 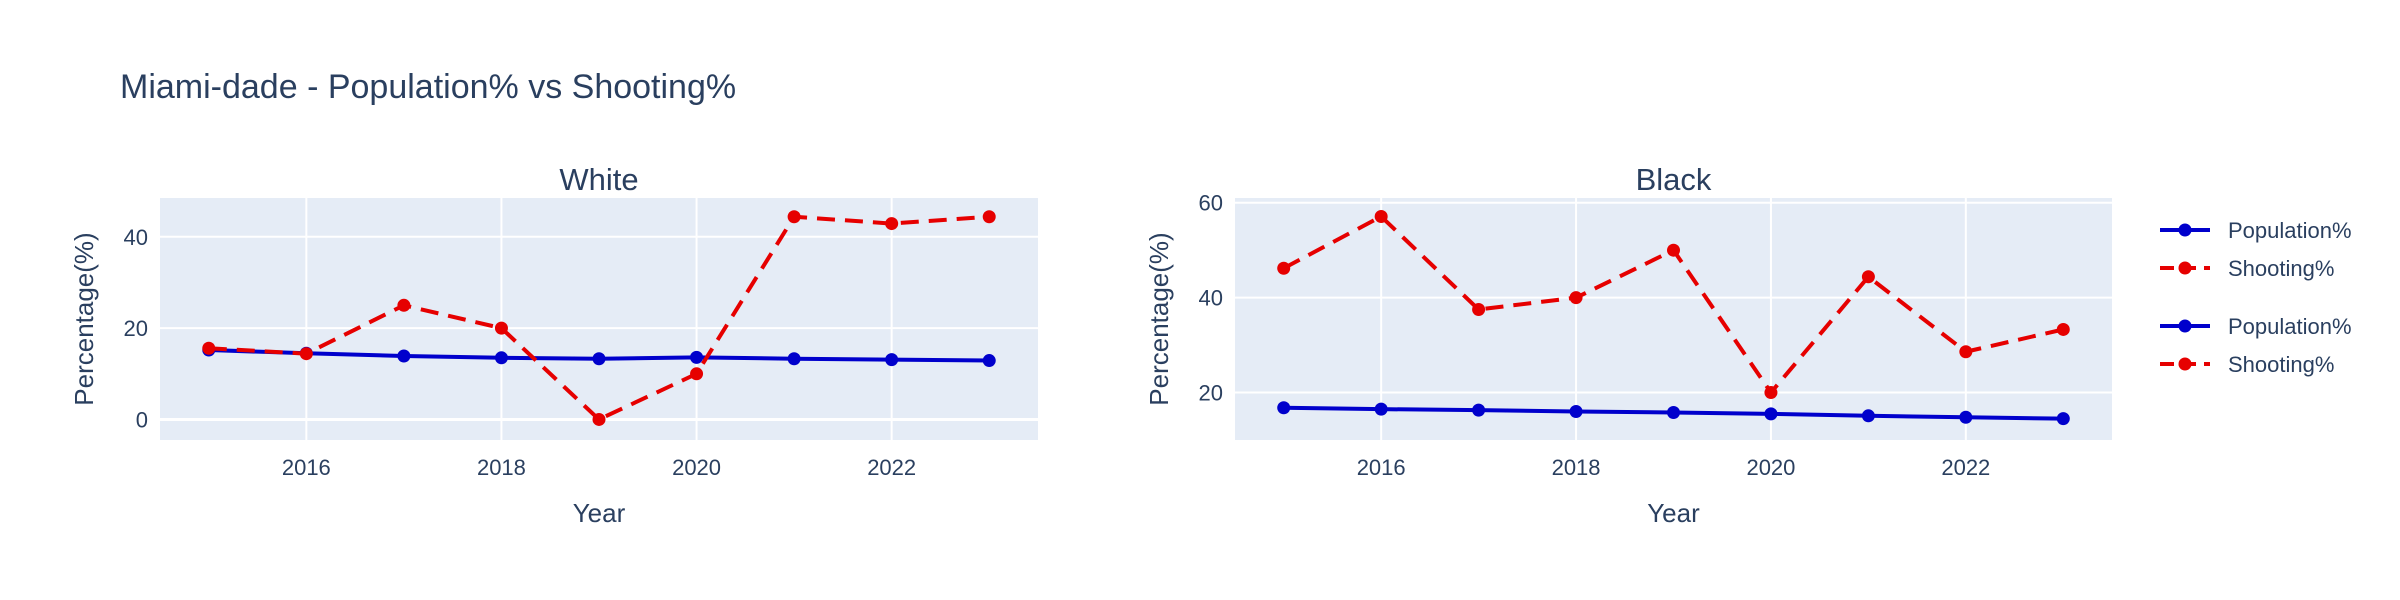 What do you see at coordinates (2256, 297) in the screenshot?
I see `legend: Population% Shooting% Population% Shooting%` at bounding box center [2256, 297].